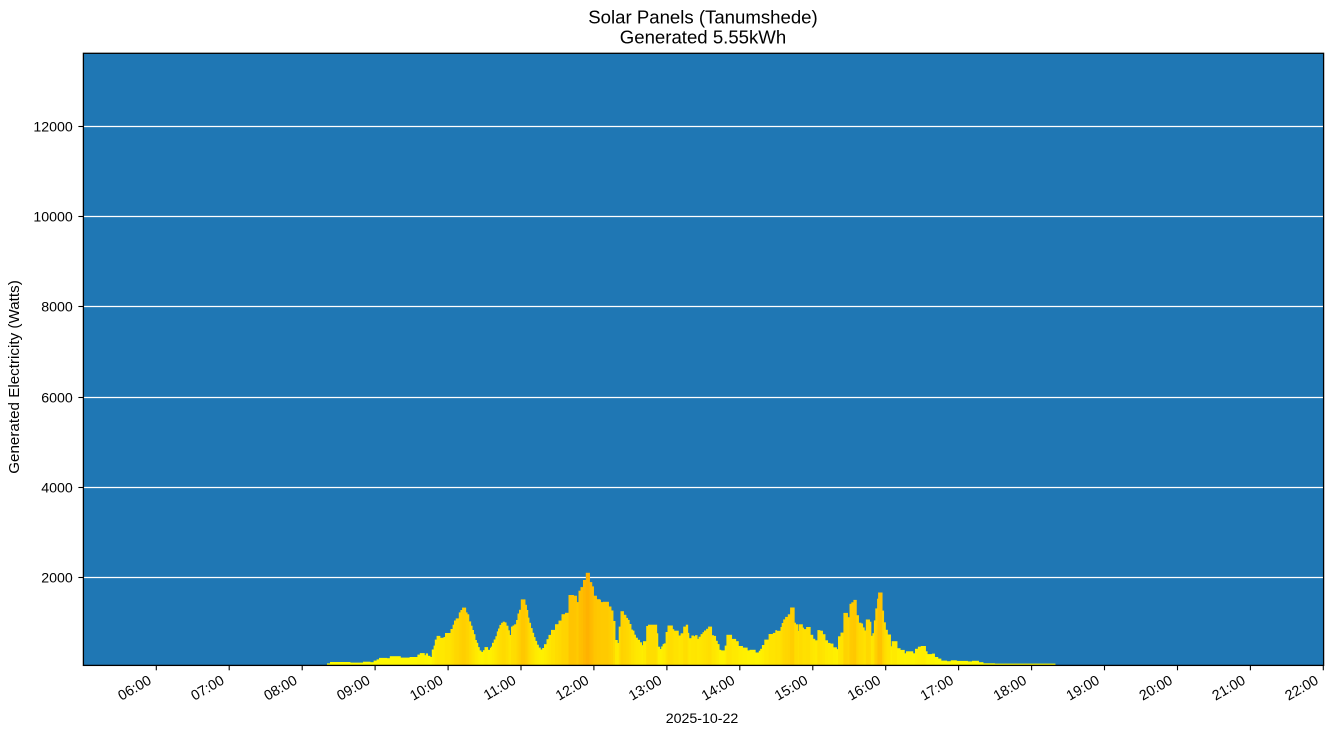  What do you see at coordinates (703, 37) in the screenshot?
I see `svg-text: Generated 5.55kWh` at bounding box center [703, 37].